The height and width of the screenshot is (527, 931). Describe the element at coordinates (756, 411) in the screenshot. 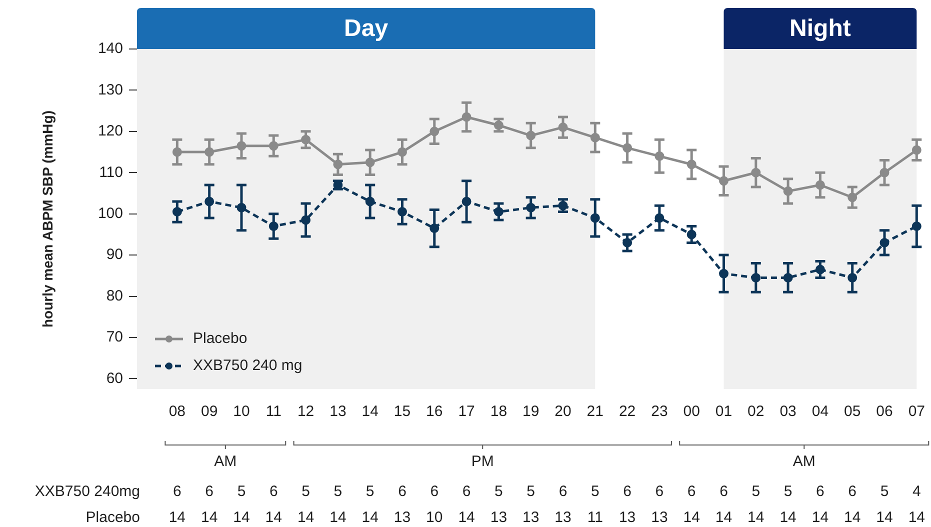

I see `x-tick-label: 02` at that location.